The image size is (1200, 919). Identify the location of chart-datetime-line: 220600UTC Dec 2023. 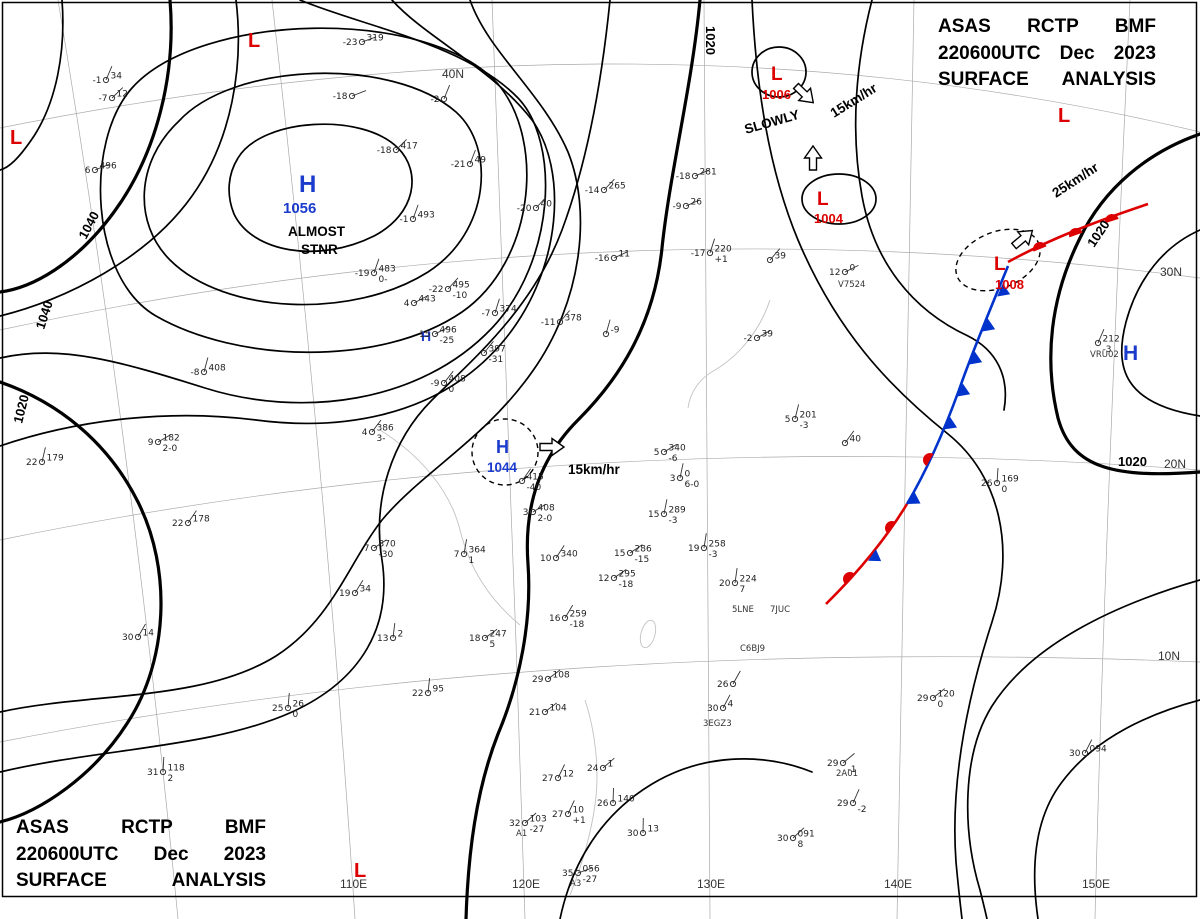
(1047, 53).